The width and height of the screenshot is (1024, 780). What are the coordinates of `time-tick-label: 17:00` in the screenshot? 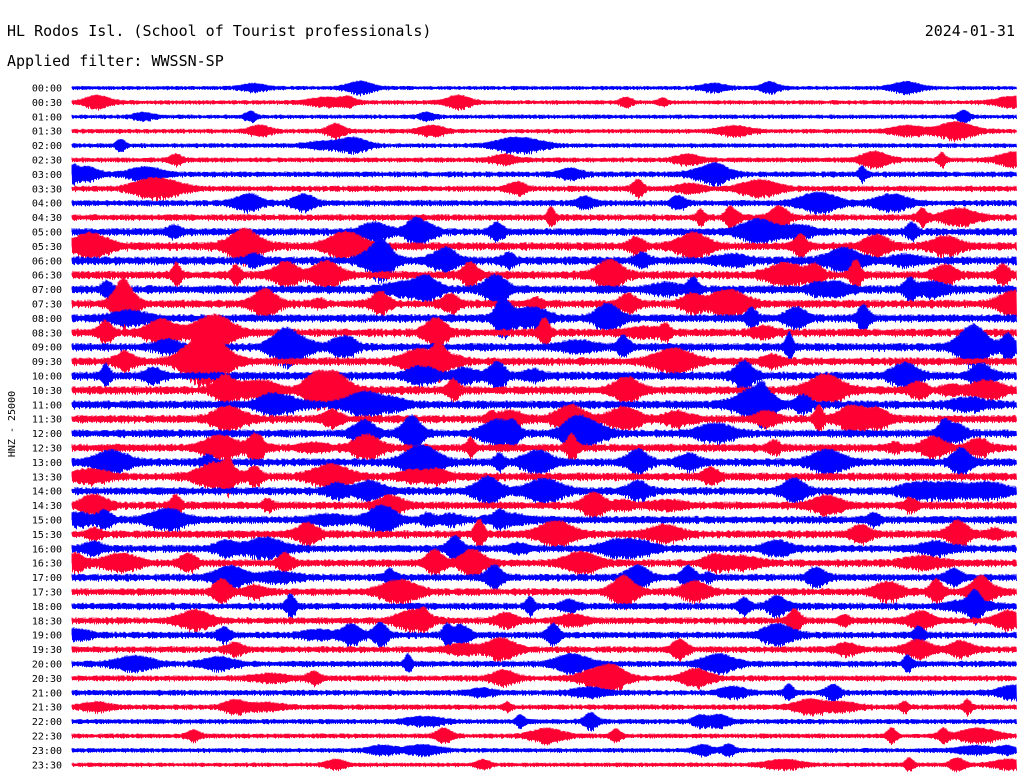 It's located at (47, 578).